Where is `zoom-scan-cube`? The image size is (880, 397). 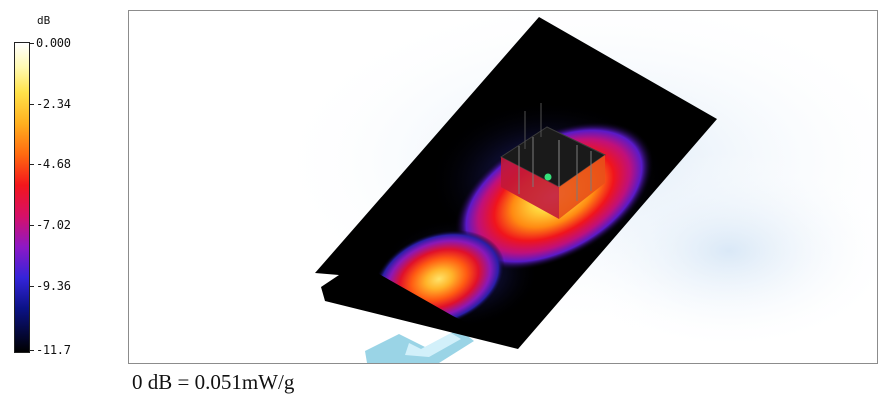
zoom-scan-cube is located at coordinates (553, 161).